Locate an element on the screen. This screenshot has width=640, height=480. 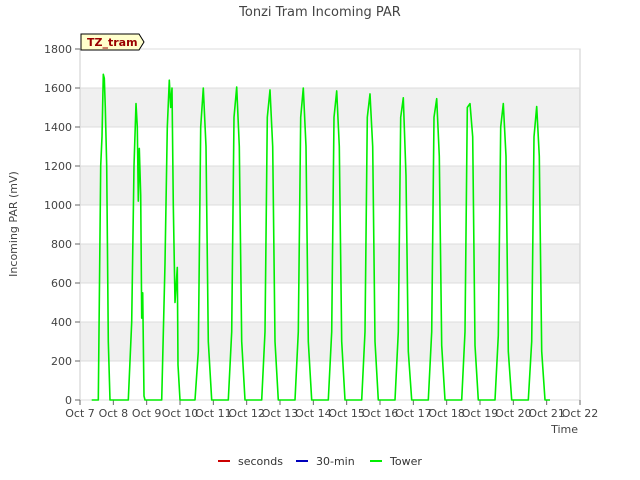
y-tick-label: 200 is located at coordinates (61, 361).